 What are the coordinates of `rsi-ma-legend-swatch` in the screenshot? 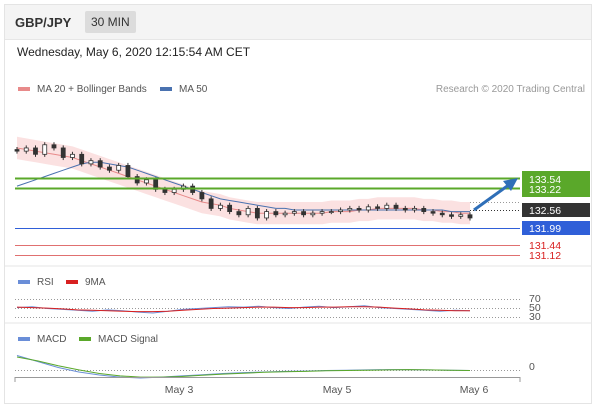 It's located at (72, 282).